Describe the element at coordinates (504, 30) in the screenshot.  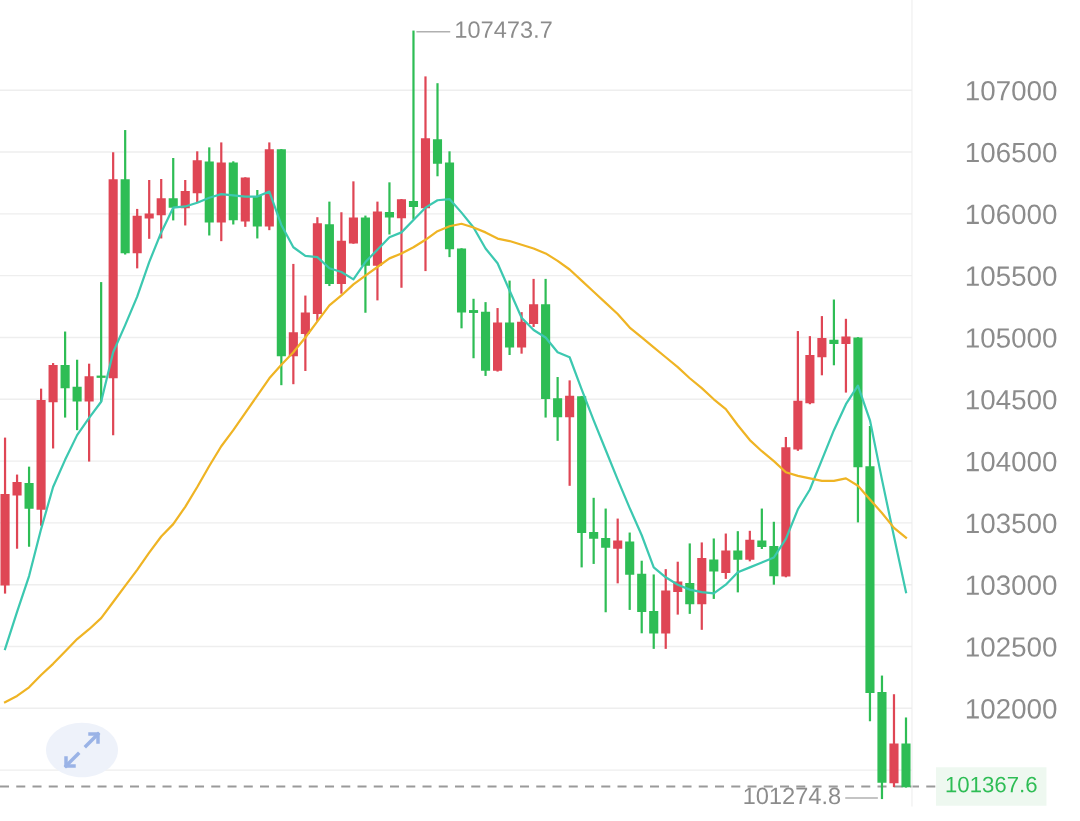
I see `annotation: 107473.7` at that location.